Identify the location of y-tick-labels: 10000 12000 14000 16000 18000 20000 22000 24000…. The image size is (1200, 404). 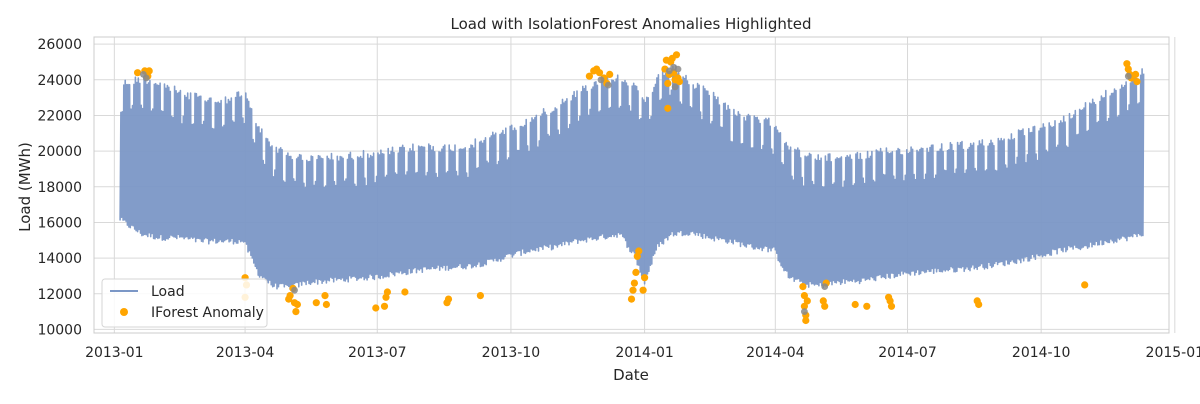
(59, 187).